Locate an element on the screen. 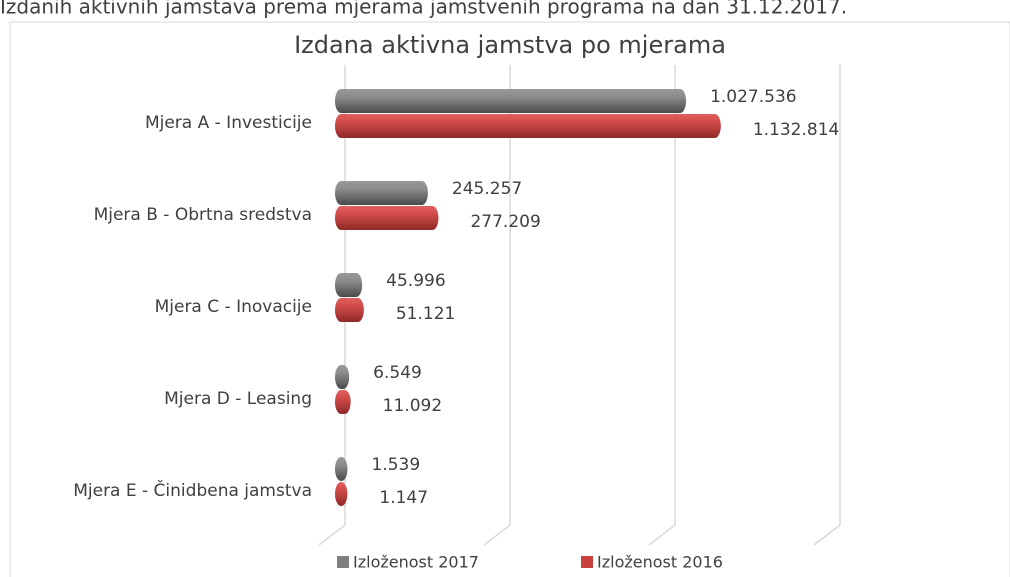 Image resolution: width=1010 pixels, height=577 pixels. category-label: Mjera B - Obrtna sredstva is located at coordinates (203, 215).